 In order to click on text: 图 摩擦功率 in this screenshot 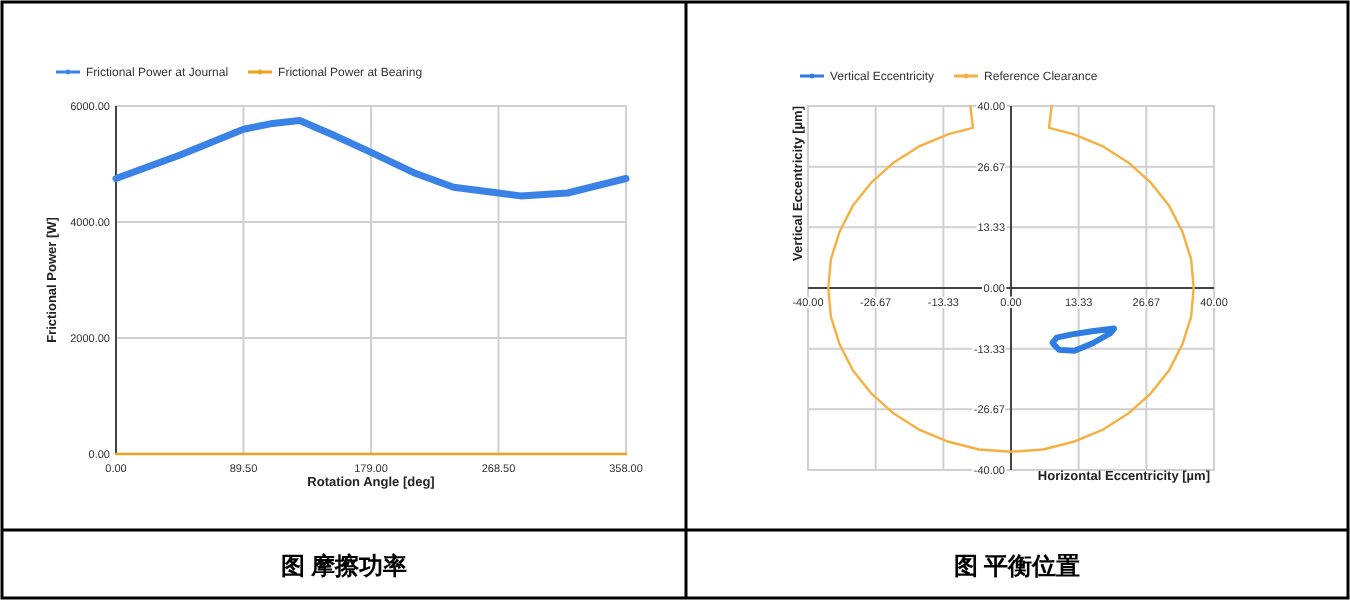, I will do `click(344, 566)`.